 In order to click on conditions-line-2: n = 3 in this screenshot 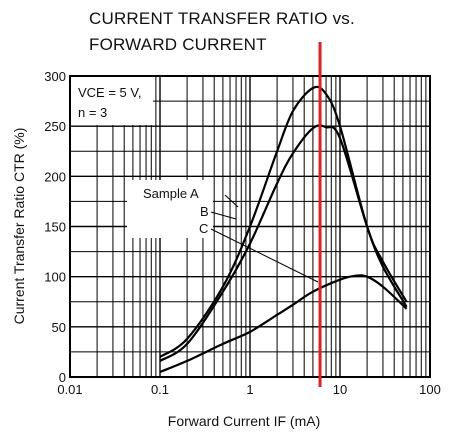, I will do `click(92, 112)`.